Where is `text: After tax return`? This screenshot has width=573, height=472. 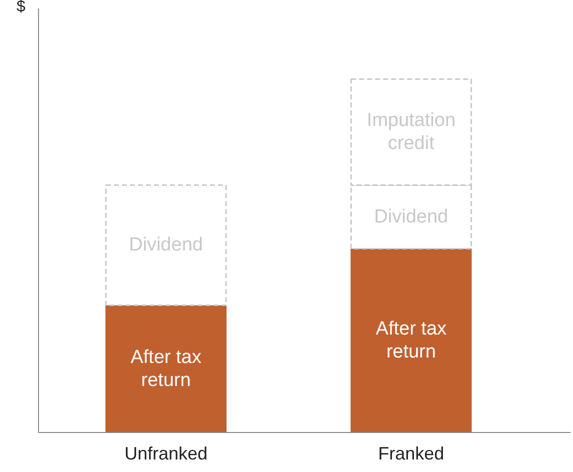
text: After tax return is located at coordinates (411, 340).